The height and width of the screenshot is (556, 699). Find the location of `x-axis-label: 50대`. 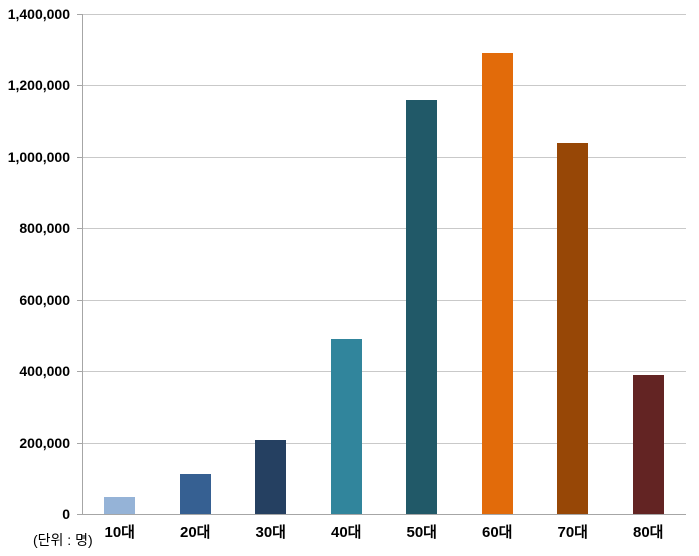

x-axis-label: 50대 is located at coordinates (422, 532).